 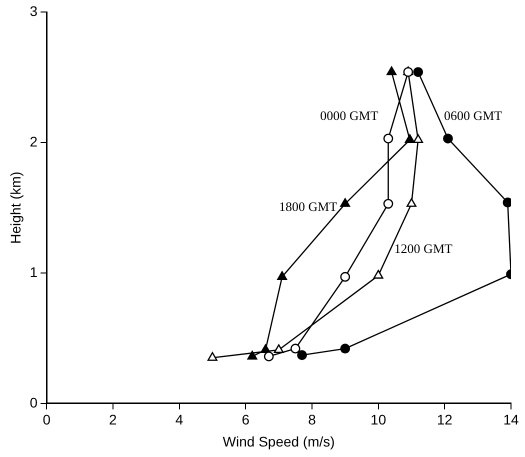 I want to click on y-tick-label: 3, so click(x=34, y=10).